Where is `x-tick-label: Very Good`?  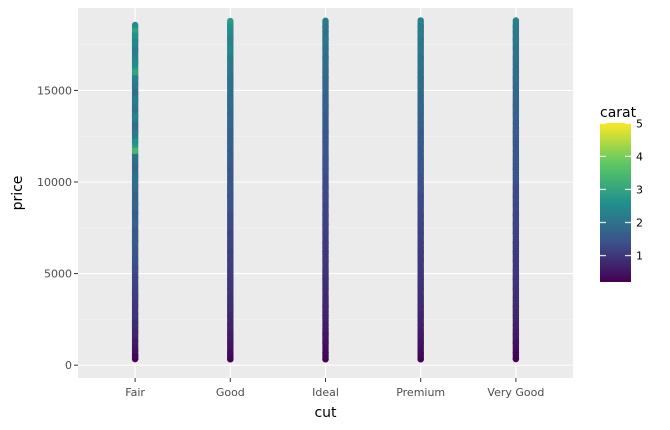
x-tick-label: Very Good is located at coordinates (515, 392).